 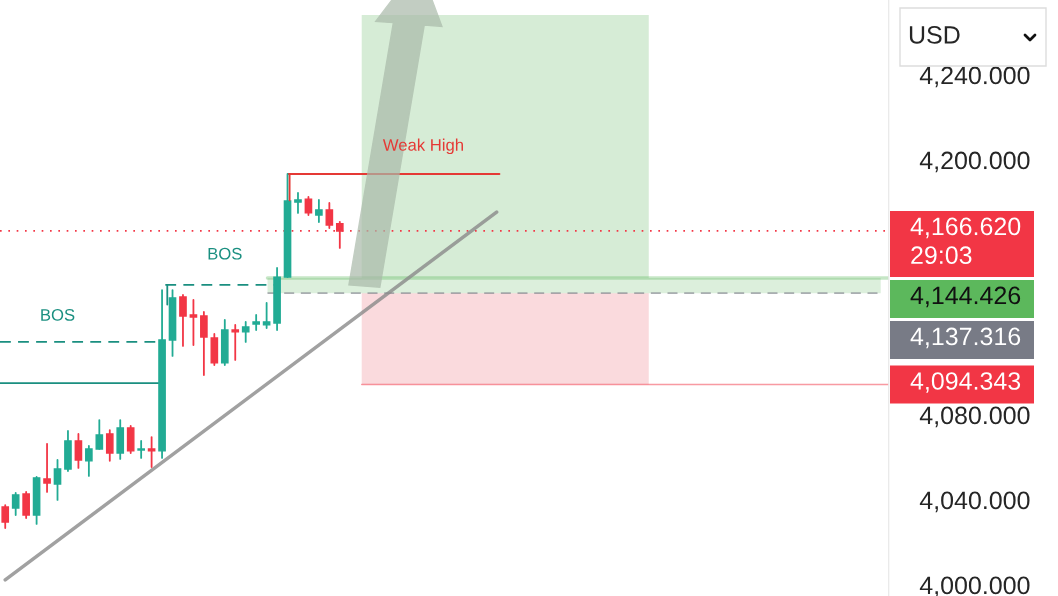 What do you see at coordinates (934, 35) in the screenshot?
I see `text: USD` at bounding box center [934, 35].